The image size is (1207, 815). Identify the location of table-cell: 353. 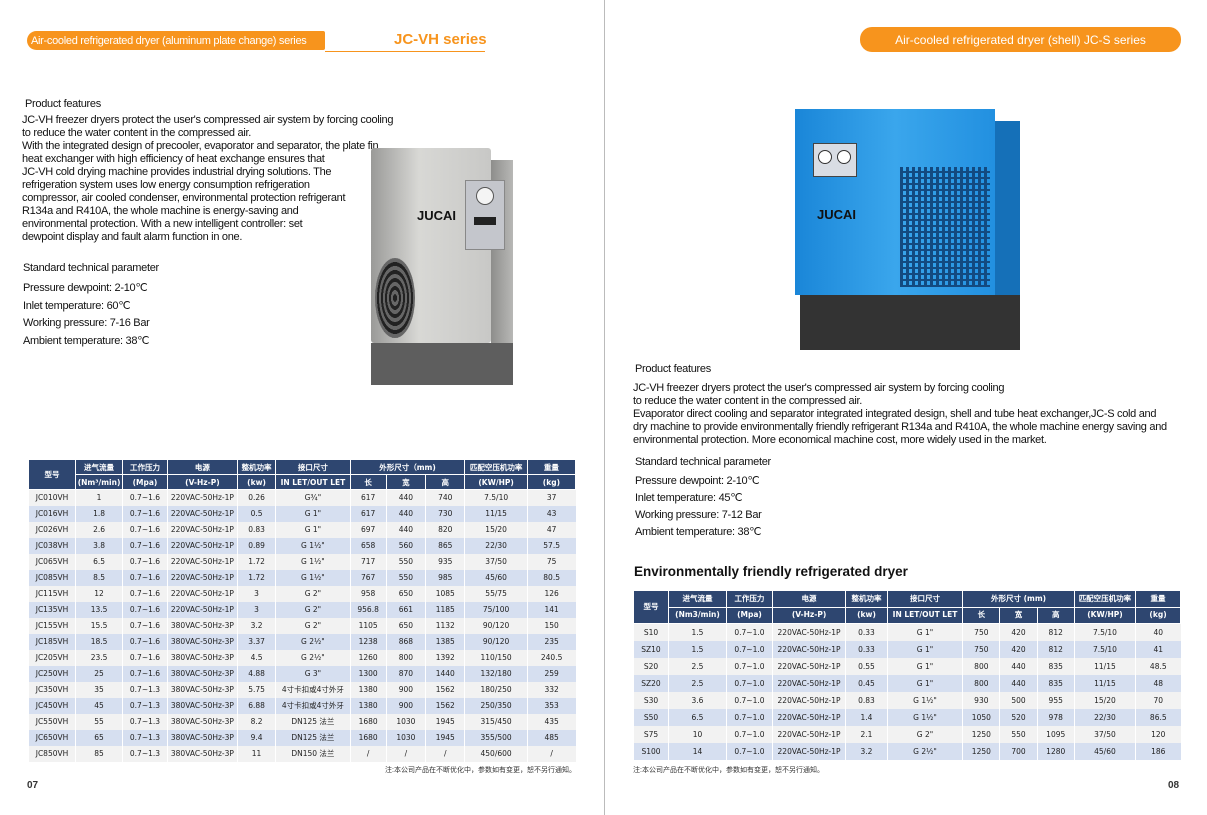
(551, 706).